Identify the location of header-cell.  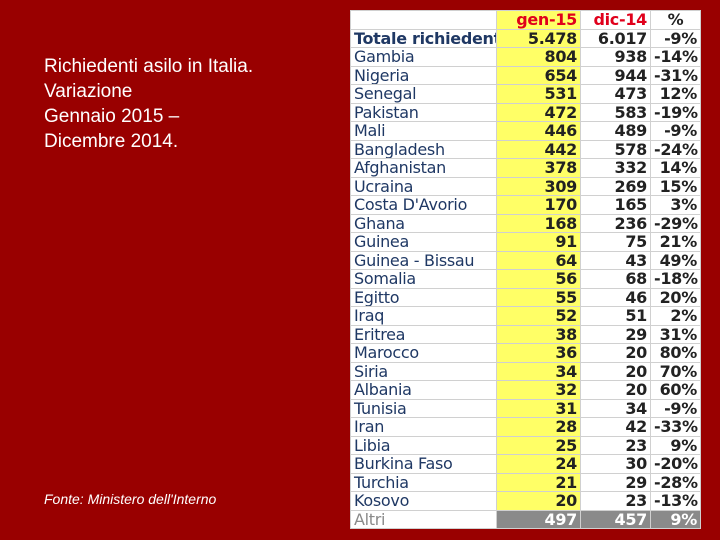
(423, 20).